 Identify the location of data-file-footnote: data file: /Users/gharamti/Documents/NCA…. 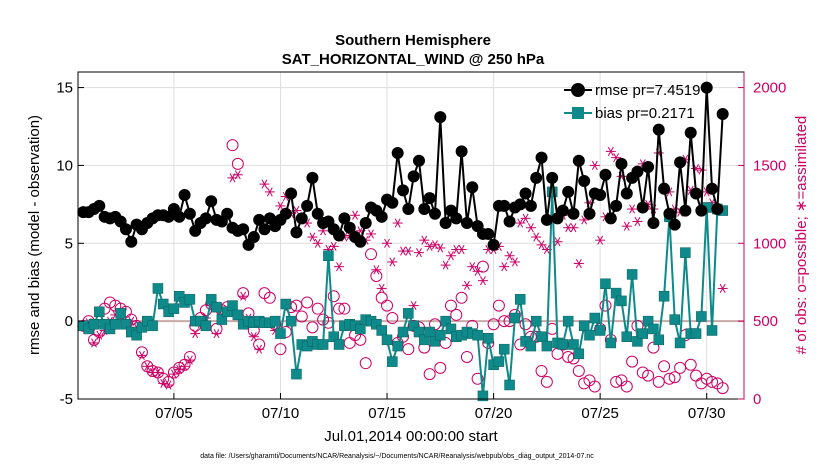
(397, 456).